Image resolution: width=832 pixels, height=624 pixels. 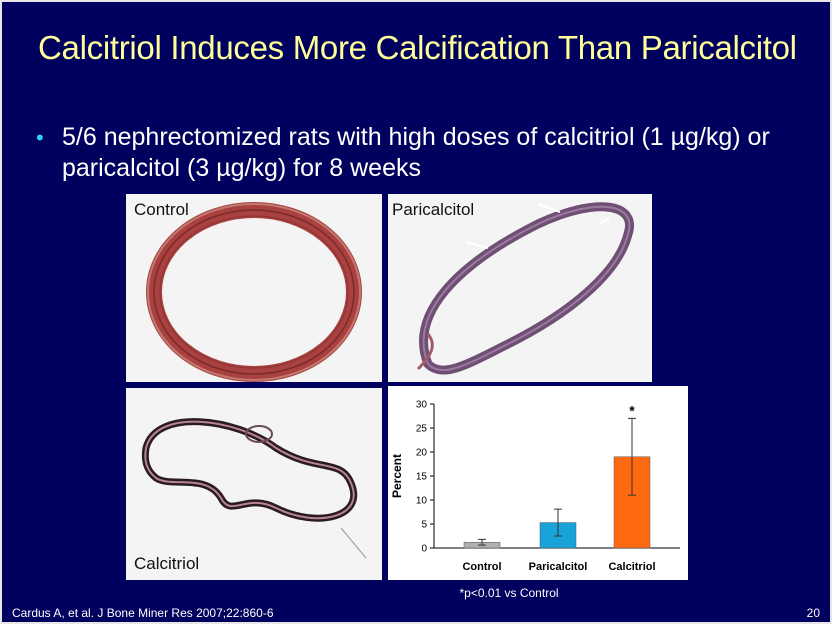 I want to click on y-tick-label: 25, so click(x=422, y=429).